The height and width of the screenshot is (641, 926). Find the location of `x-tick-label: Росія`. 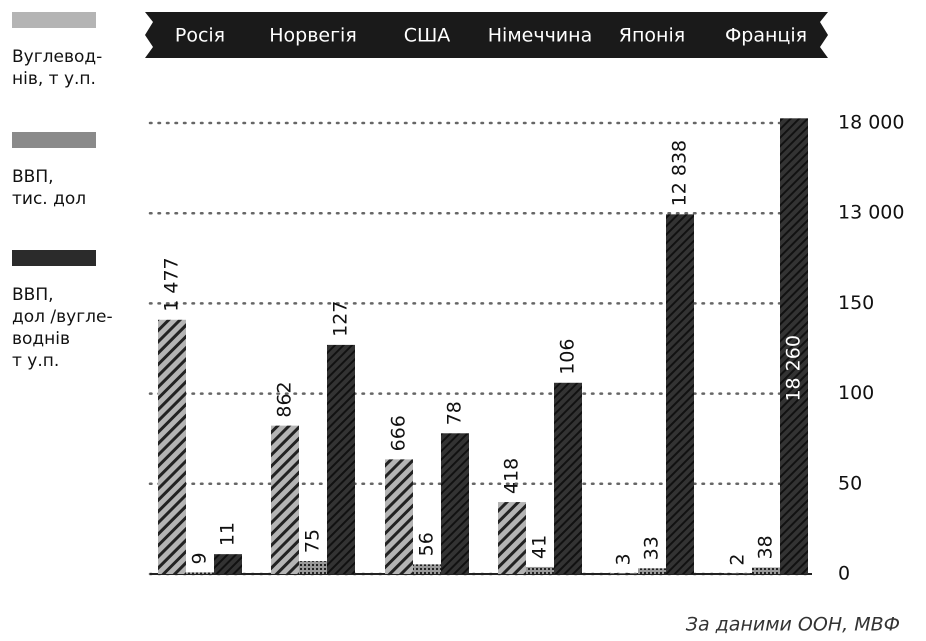

x-tick-label: Росія is located at coordinates (200, 36).